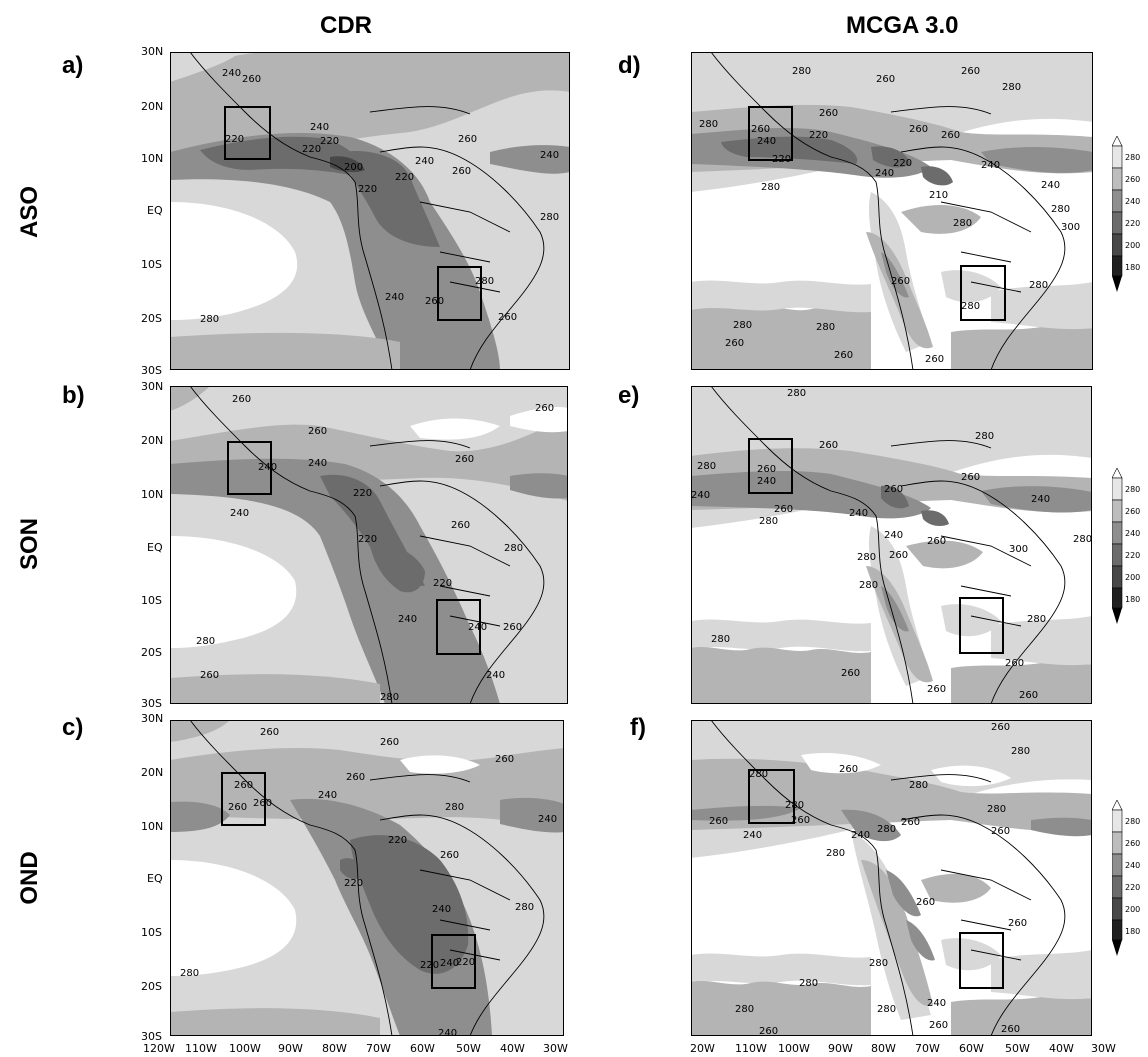 The height and width of the screenshot is (1057, 1148). What do you see at coordinates (1018, 549) in the screenshot?
I see `contour-label: 300` at bounding box center [1018, 549].